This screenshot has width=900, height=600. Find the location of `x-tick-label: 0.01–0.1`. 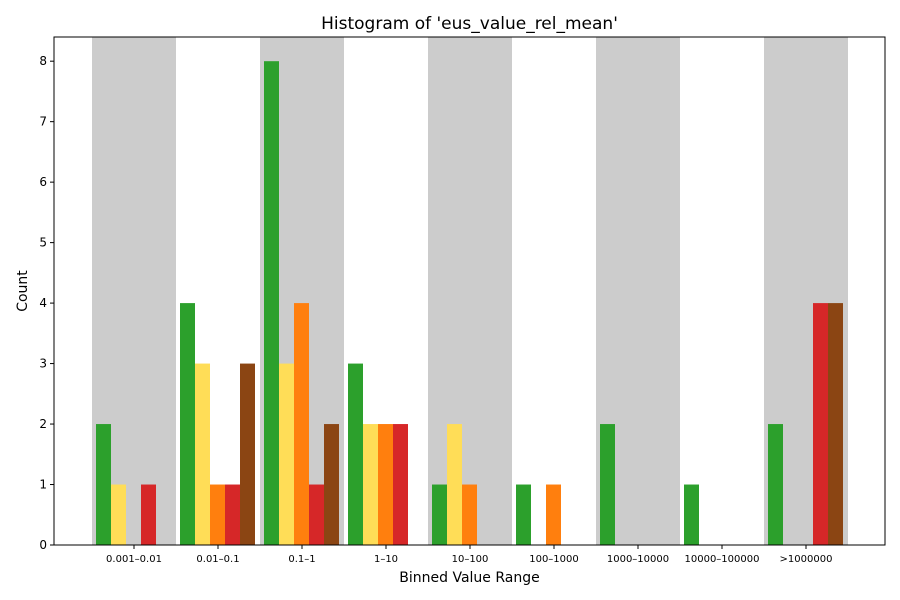

x-tick-label: 0.01–0.1 is located at coordinates (217, 559).